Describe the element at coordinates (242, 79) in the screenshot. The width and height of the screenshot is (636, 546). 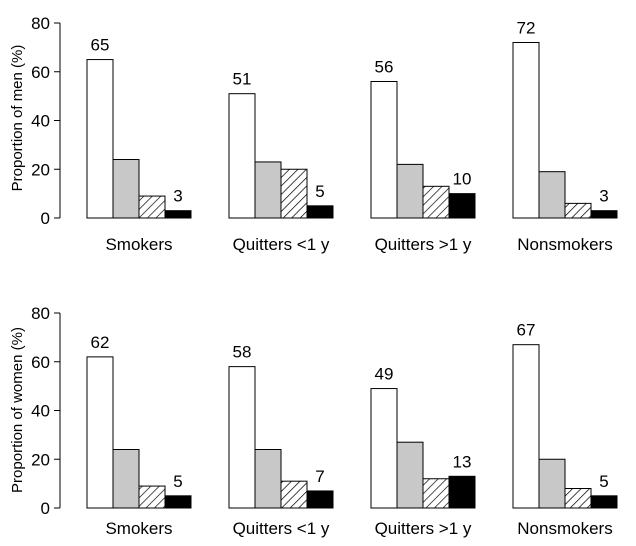
I see `data-label: 51` at that location.